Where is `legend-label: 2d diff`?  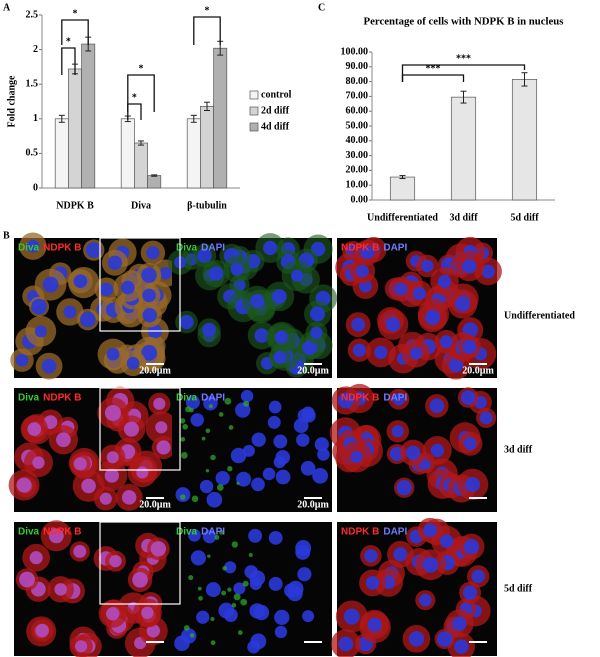 legend-label: 2d diff is located at coordinates (275, 110).